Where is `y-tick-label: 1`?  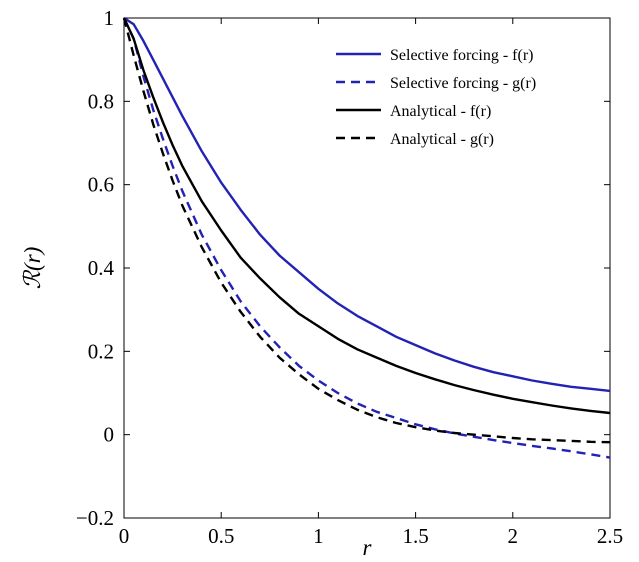
y-tick-label: 1 is located at coordinates (109, 18).